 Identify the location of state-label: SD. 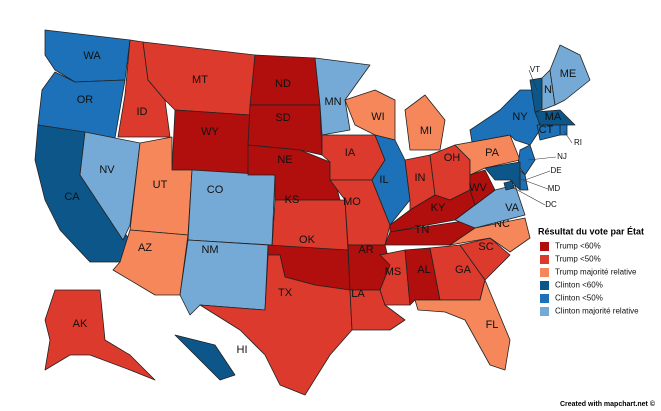
(282, 118).